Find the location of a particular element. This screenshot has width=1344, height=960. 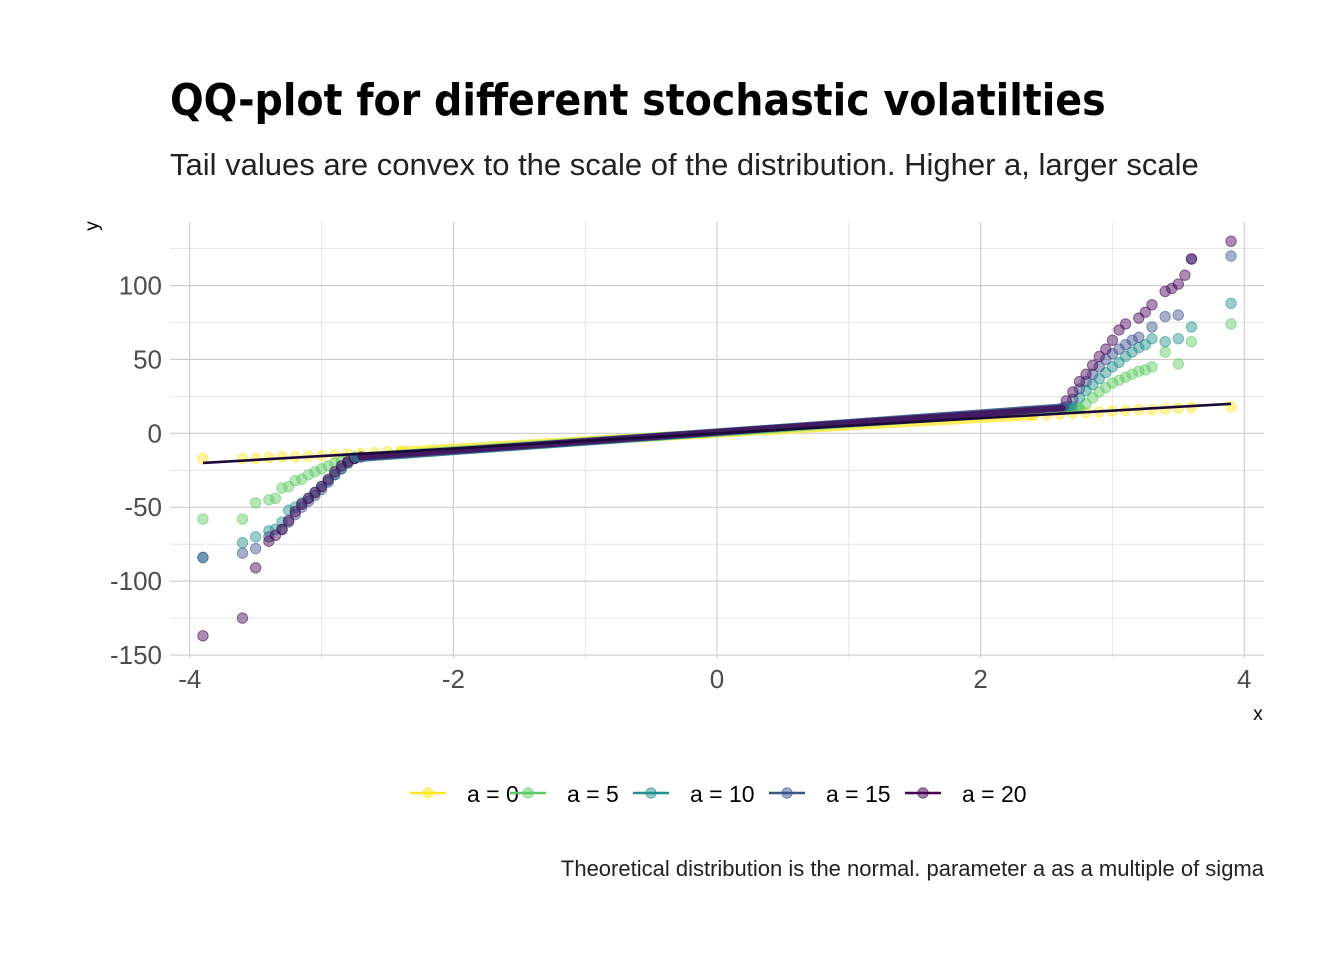

y-tick-label: -100 is located at coordinates (136, 581).